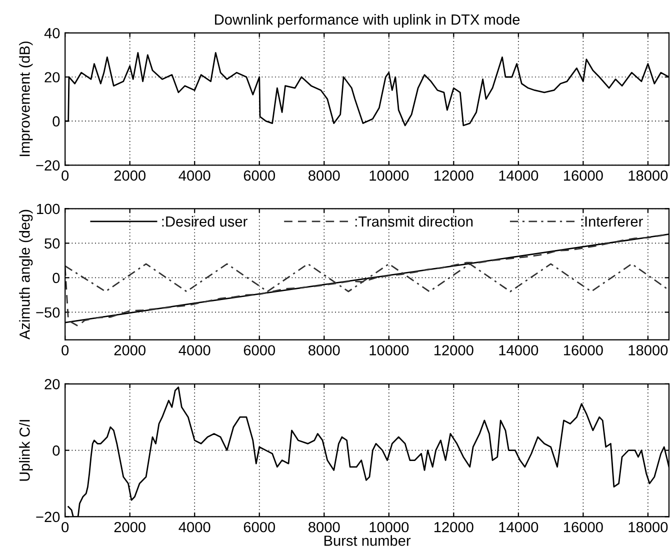 This screenshot has height=558, width=671. Describe the element at coordinates (26, 275) in the screenshot. I see `y-axis-title: Azimuth angle (deg)` at that location.